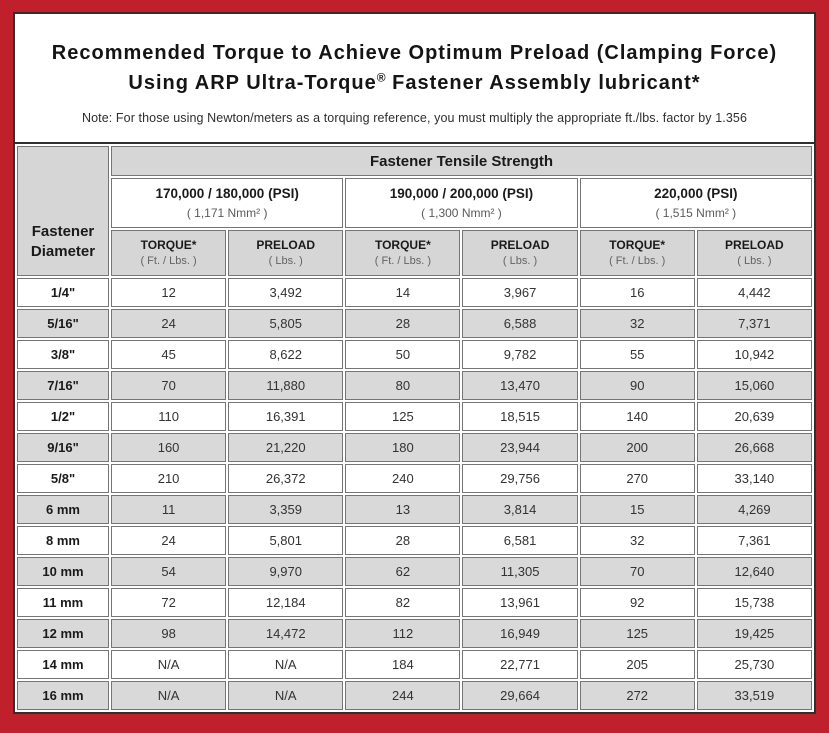 Image resolution: width=829 pixels, height=733 pixels. I want to click on value-cell: 180, so click(403, 447).